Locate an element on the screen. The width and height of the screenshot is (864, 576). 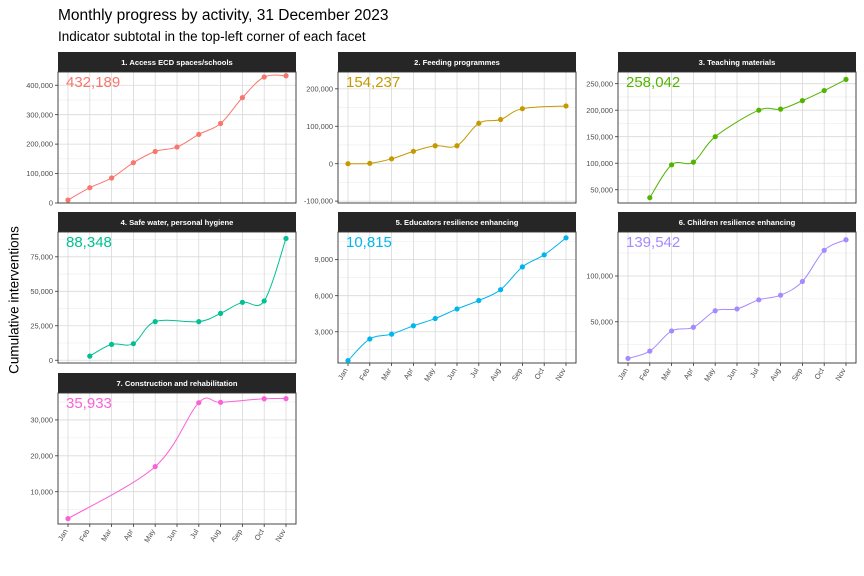
facet-title: 4. Safe water, personal hygiene is located at coordinates (177, 222).